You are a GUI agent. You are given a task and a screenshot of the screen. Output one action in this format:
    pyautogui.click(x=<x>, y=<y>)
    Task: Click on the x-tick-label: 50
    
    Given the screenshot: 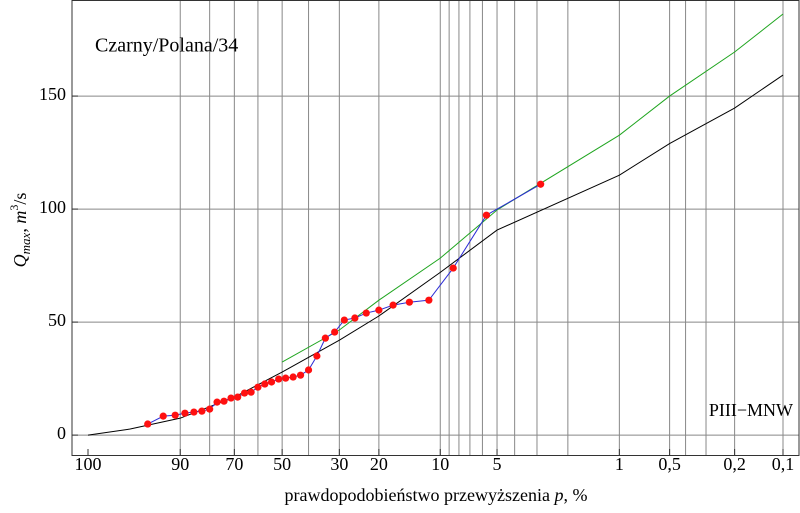 What is the action you would take?
    pyautogui.click(x=282, y=464)
    